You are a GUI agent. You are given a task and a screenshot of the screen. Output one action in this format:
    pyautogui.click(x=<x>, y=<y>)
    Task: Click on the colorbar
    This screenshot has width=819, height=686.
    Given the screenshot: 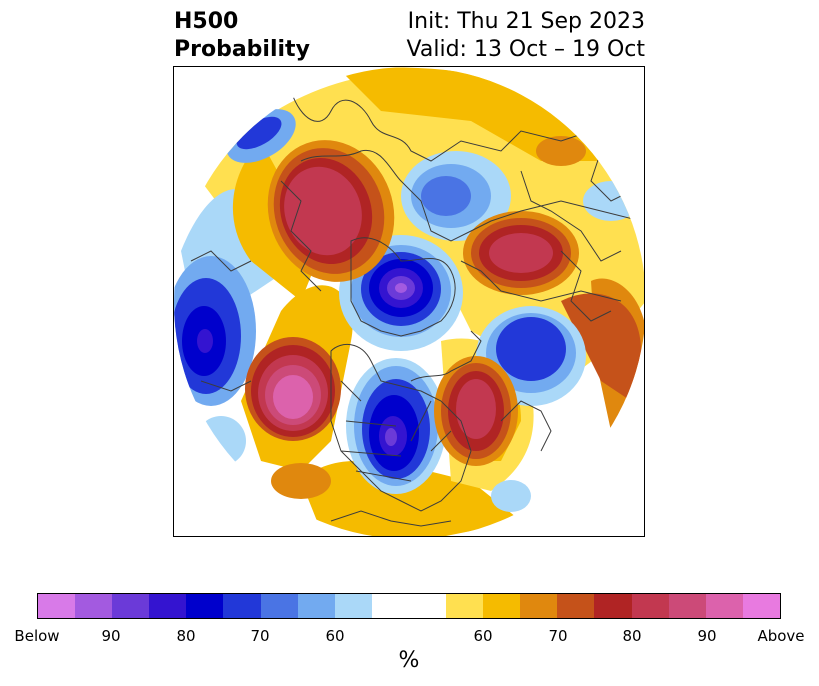 What is the action you would take?
    pyautogui.click(x=409, y=606)
    